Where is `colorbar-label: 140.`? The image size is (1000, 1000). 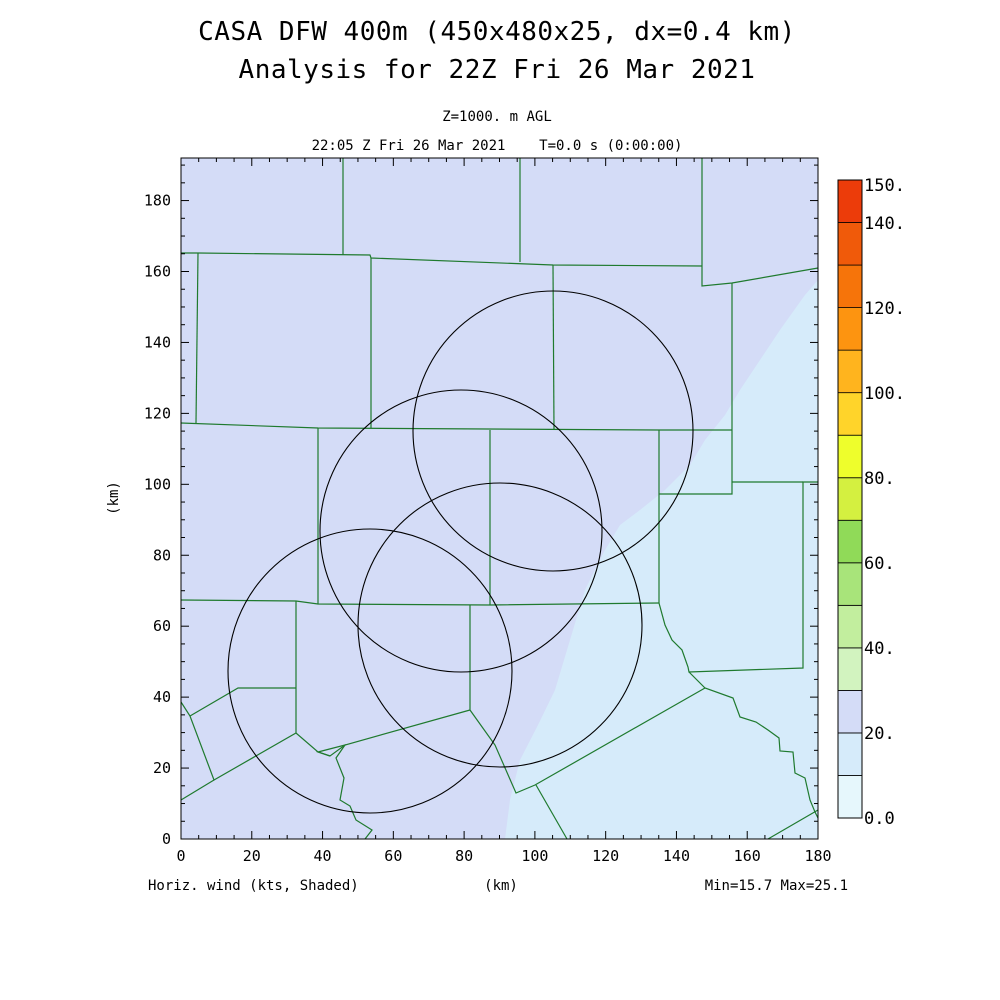
colorbar-label: 140. is located at coordinates (884, 224).